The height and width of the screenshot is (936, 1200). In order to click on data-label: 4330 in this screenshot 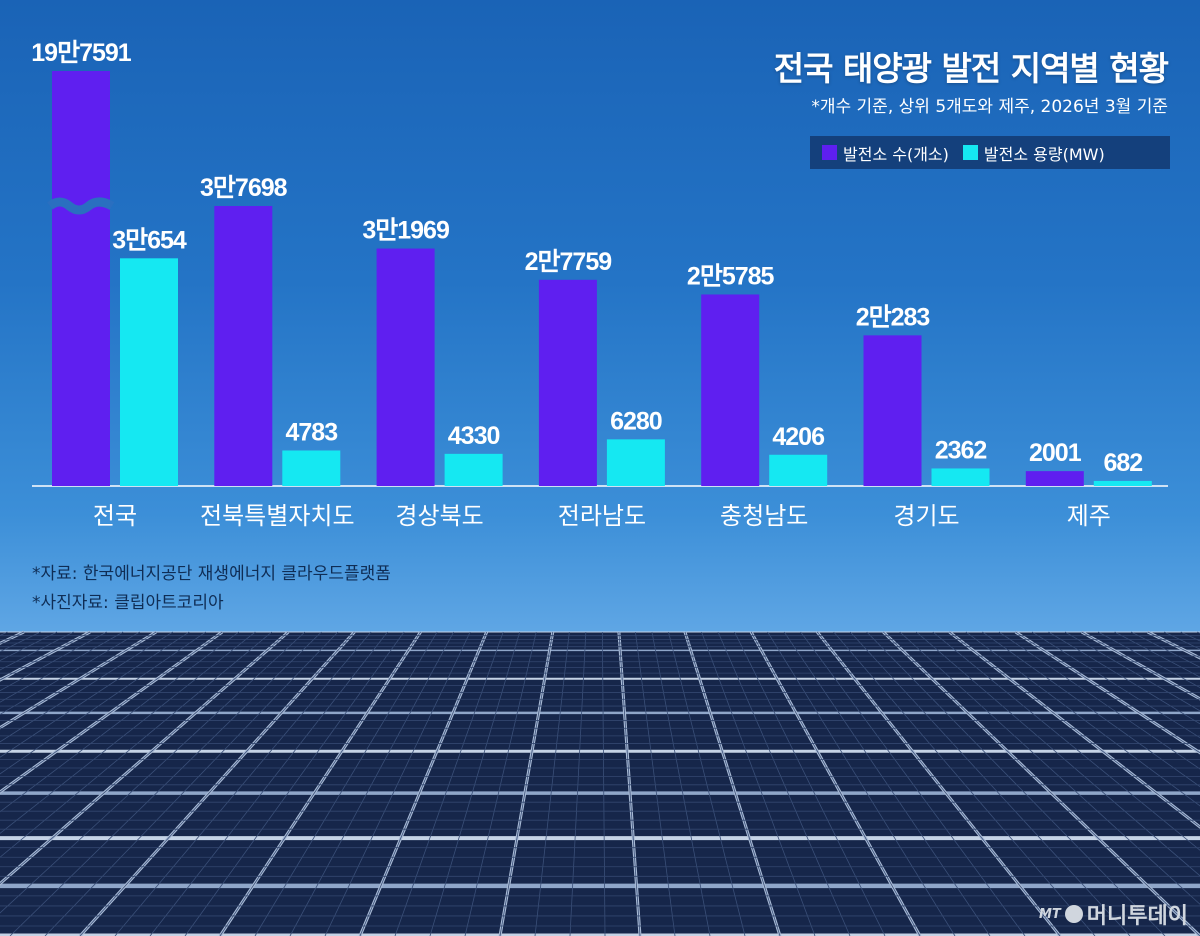, I will do `click(474, 436)`.